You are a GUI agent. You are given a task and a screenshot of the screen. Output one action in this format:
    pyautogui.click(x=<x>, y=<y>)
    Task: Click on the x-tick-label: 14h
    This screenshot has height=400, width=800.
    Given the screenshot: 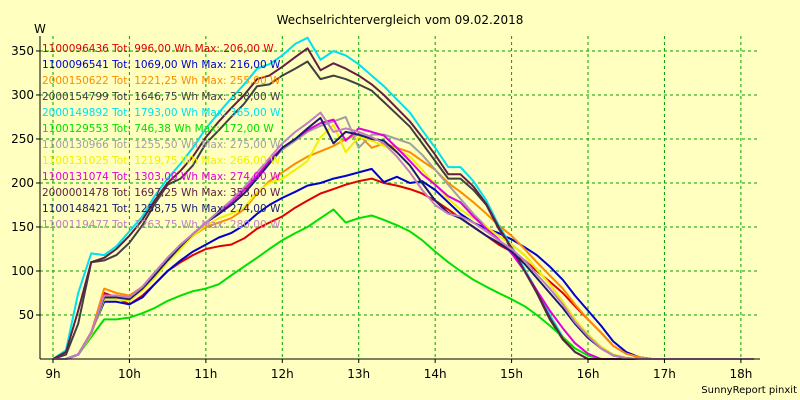 What is the action you would take?
    pyautogui.click(x=435, y=374)
    